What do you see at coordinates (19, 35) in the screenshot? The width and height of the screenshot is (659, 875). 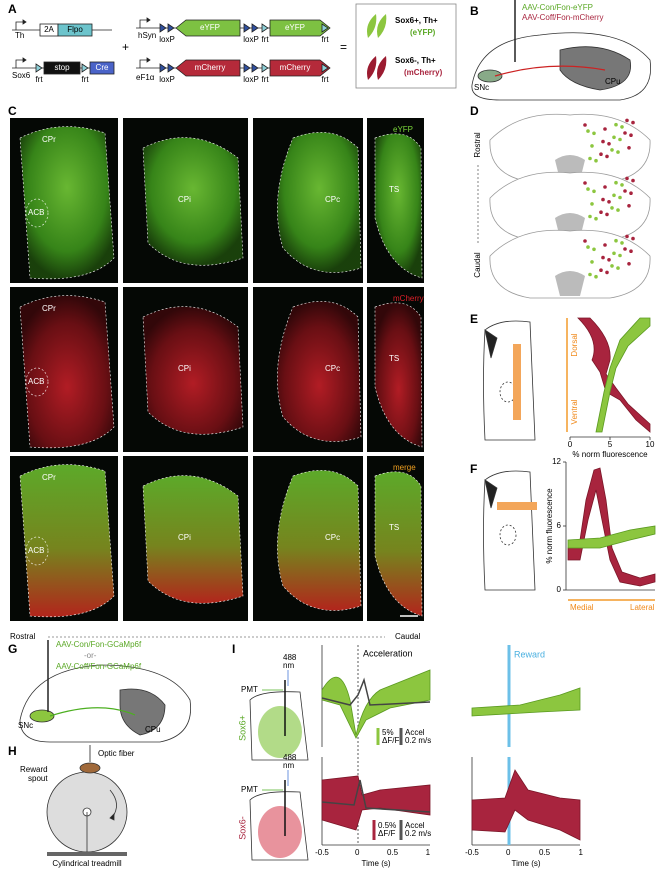 I see `label: Th` at bounding box center [19, 35].